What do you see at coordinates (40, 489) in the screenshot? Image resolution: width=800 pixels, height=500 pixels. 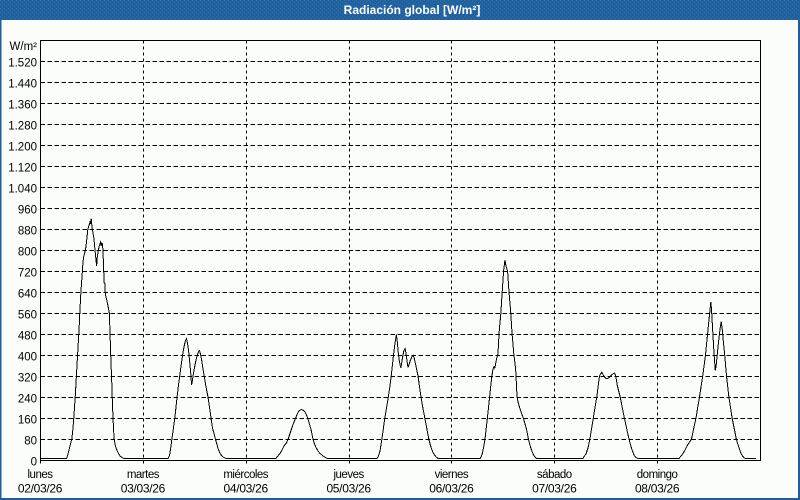 I see `svg-text: 02/03/26` at bounding box center [40, 489].